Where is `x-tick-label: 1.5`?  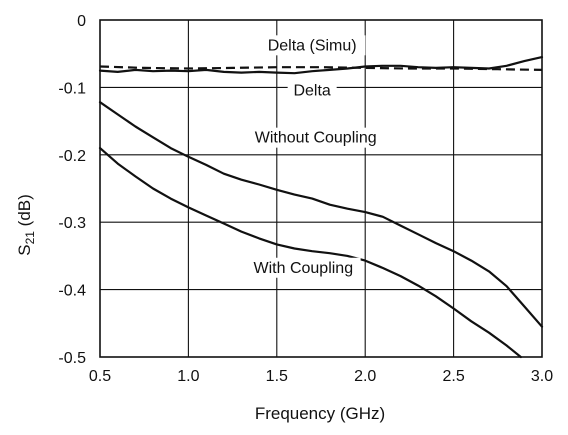
x-tick-label: 1.5 is located at coordinates (277, 376).